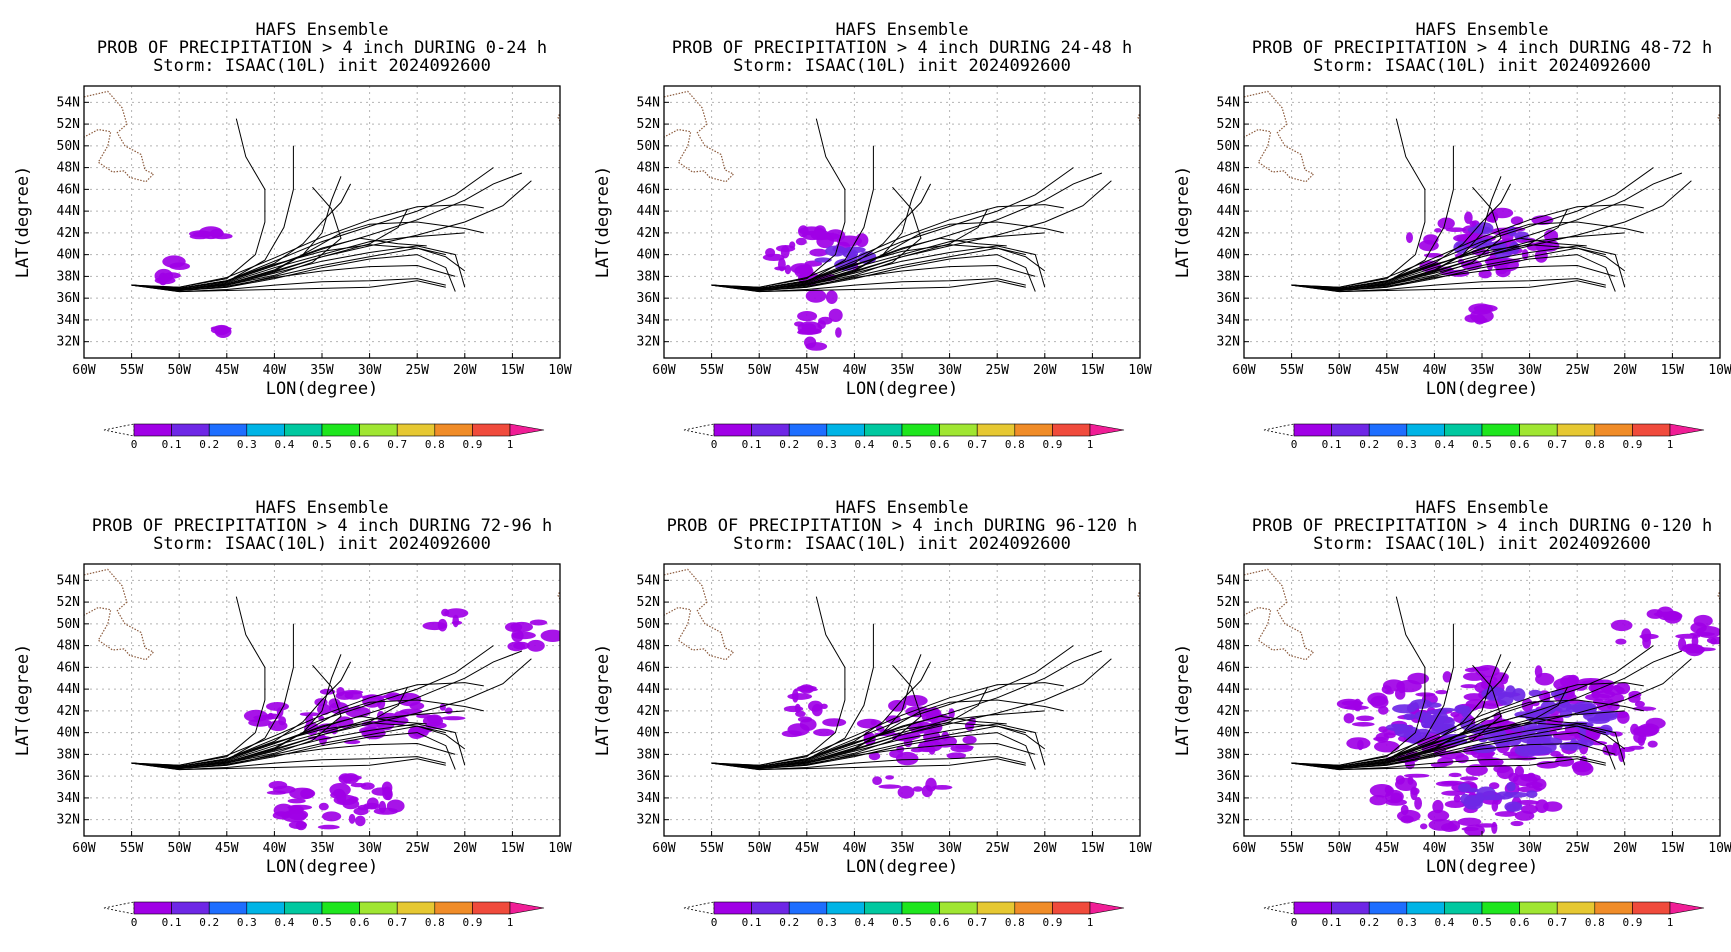 This screenshot has width=1731, height=952. I want to click on y-tick-label: 38N, so click(1228, 754).